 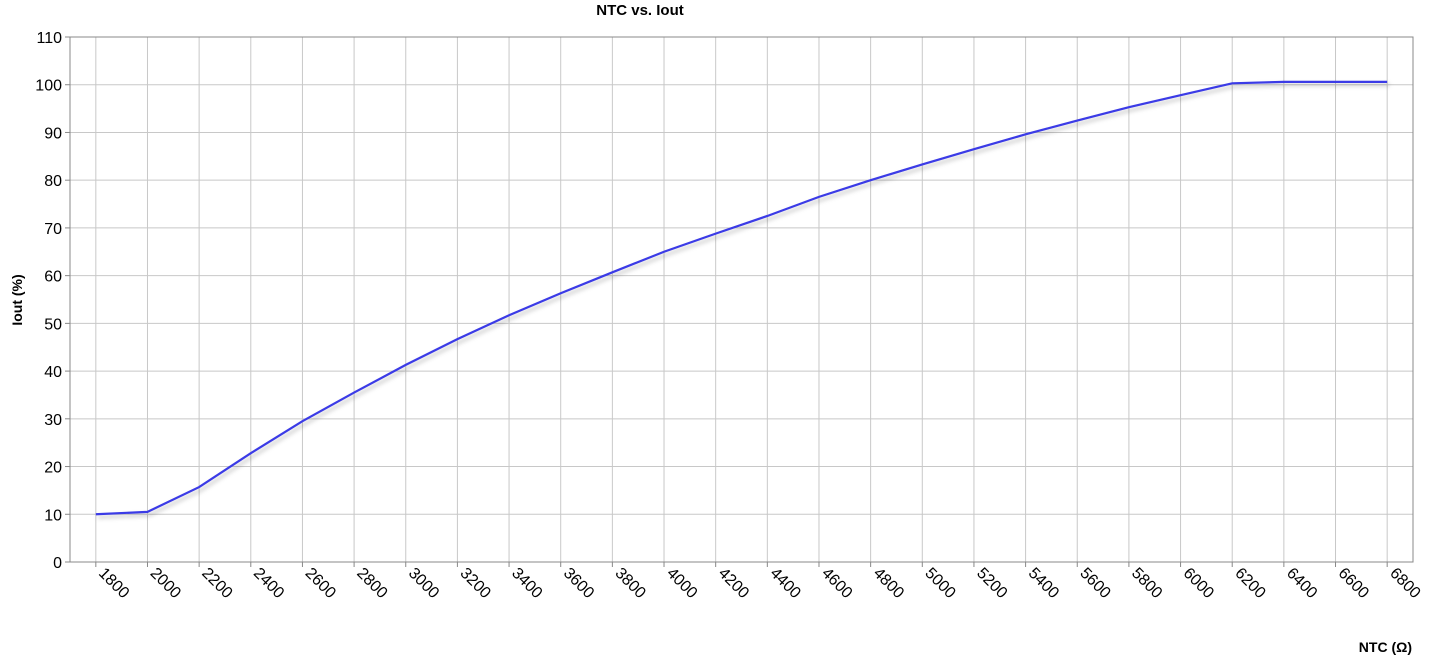 What do you see at coordinates (53, 372) in the screenshot?
I see `y-tick-label: 40` at bounding box center [53, 372].